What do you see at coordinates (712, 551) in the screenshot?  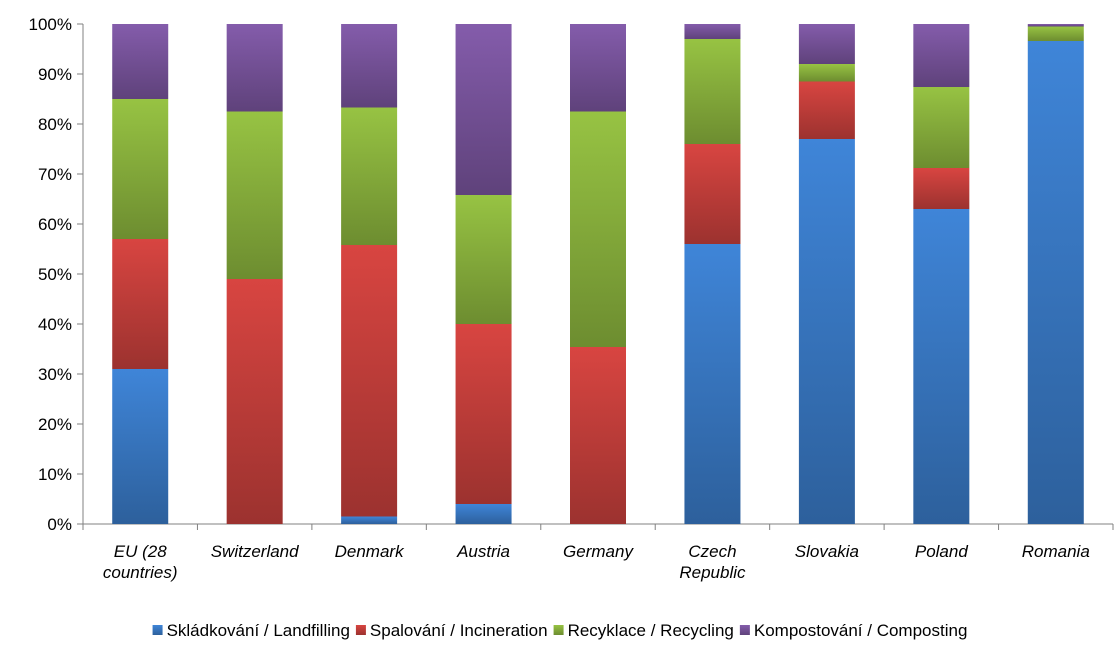 I see `x-tick-label: Czech` at bounding box center [712, 551].